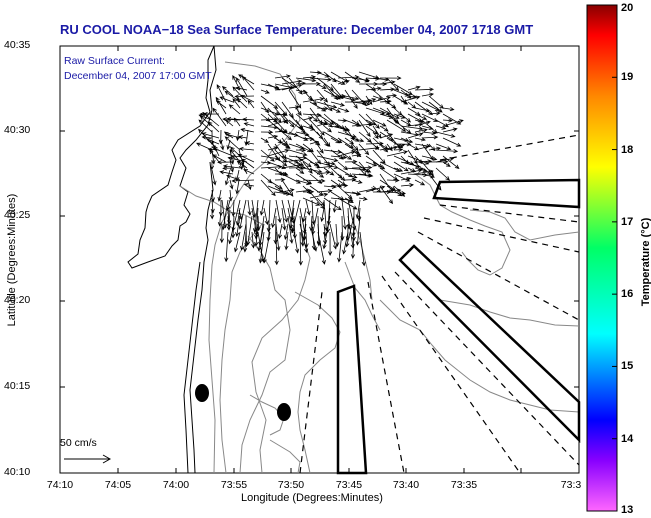 This screenshot has height=518, width=651. I want to click on colorbar-tick-label: 13, so click(627, 510).